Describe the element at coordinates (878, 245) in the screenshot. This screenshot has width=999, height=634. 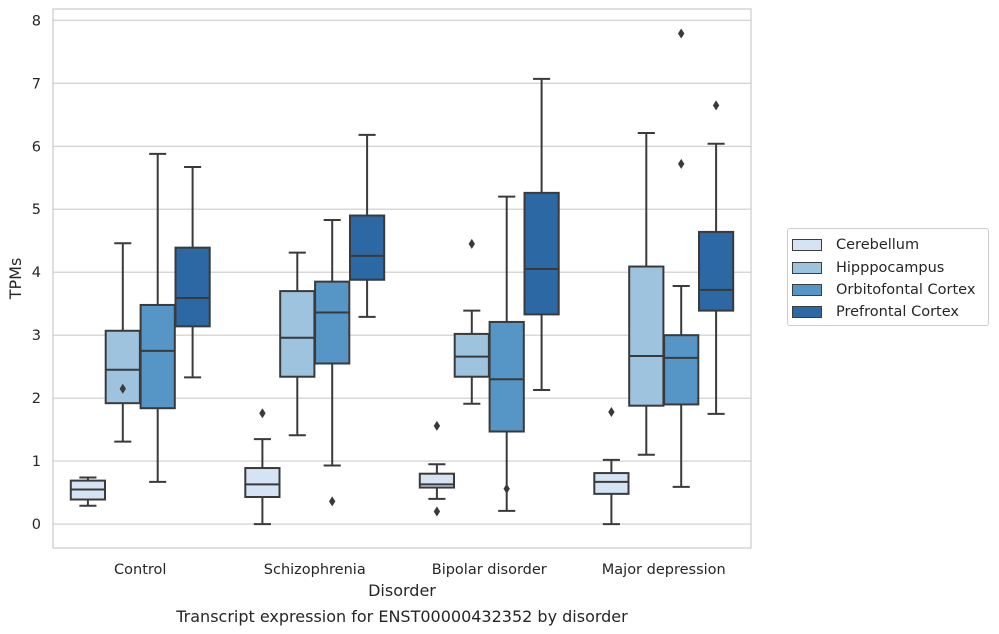
I see `legend-label-cerebellum: Cerebellum` at that location.